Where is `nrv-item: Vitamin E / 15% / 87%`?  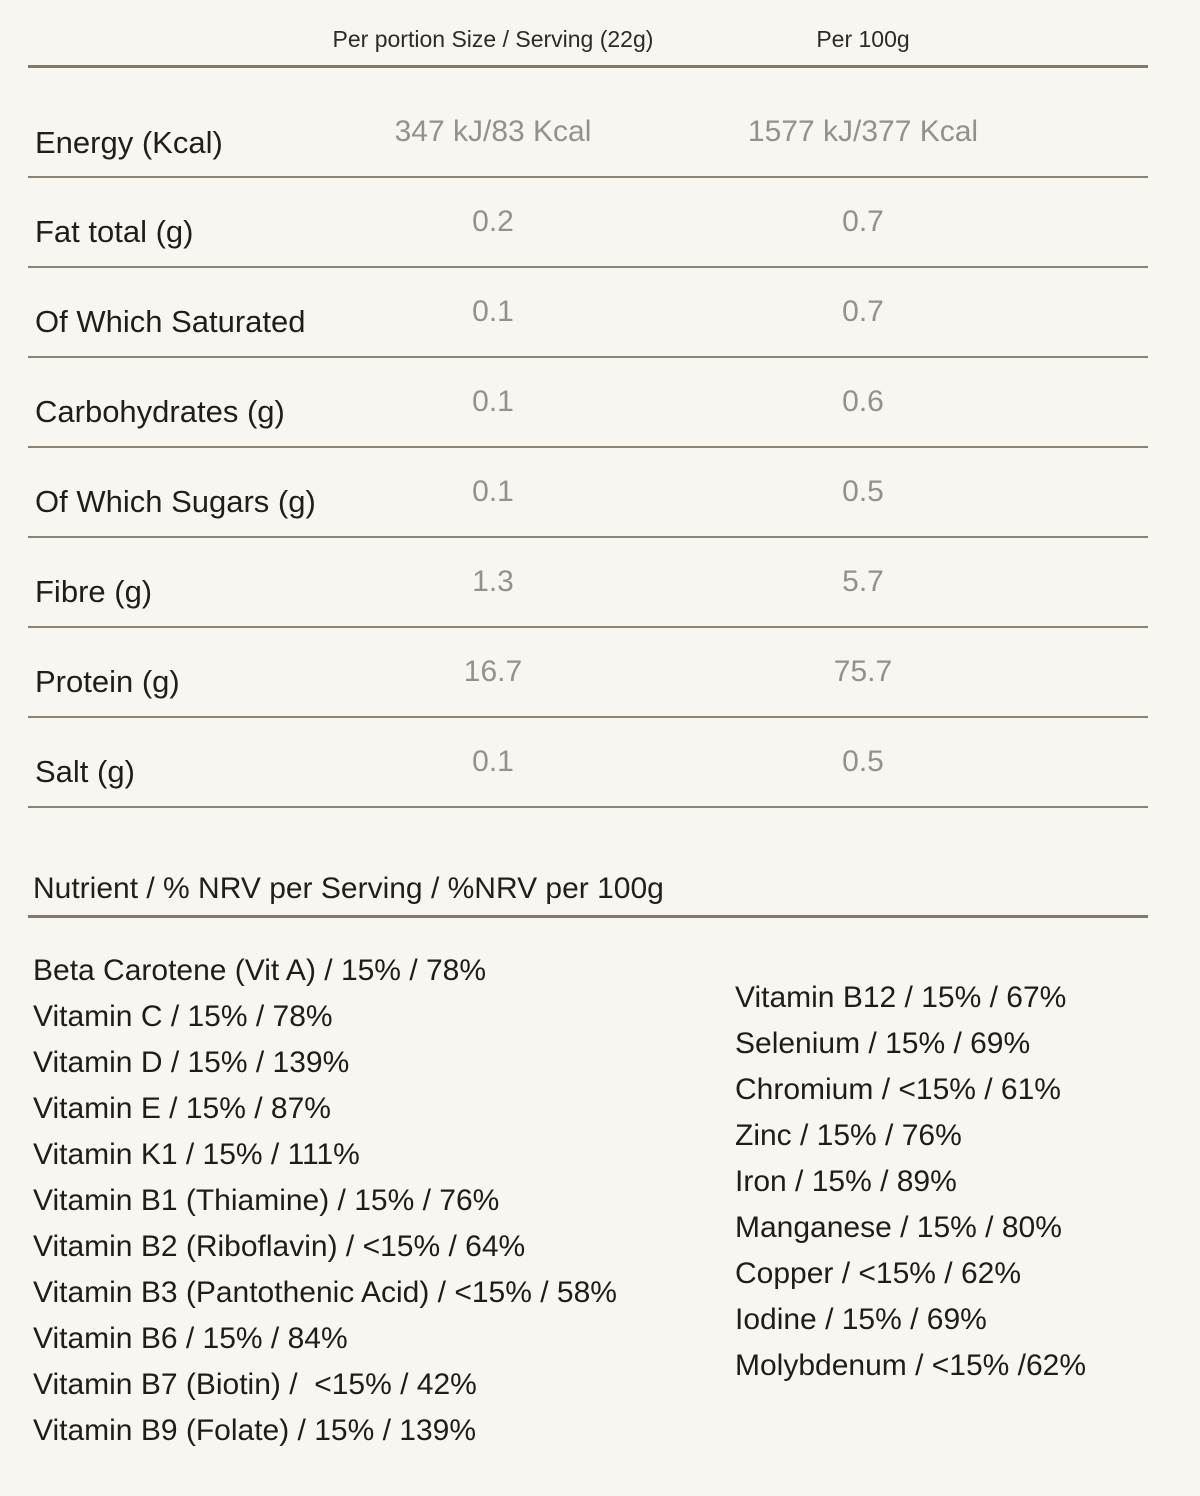 nrv-item: Vitamin E / 15% / 87% is located at coordinates (182, 1108).